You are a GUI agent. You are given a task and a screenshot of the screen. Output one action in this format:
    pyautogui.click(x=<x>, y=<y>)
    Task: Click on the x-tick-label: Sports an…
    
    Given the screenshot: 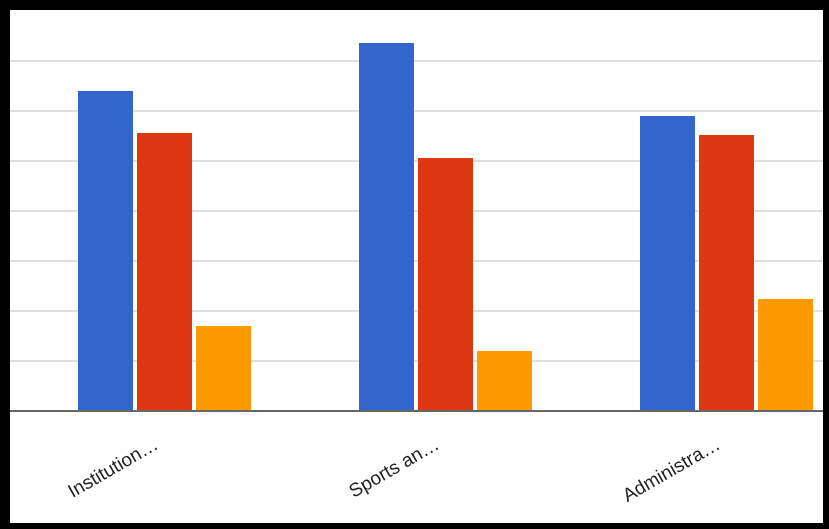 What is the action you would take?
    pyautogui.click(x=394, y=468)
    